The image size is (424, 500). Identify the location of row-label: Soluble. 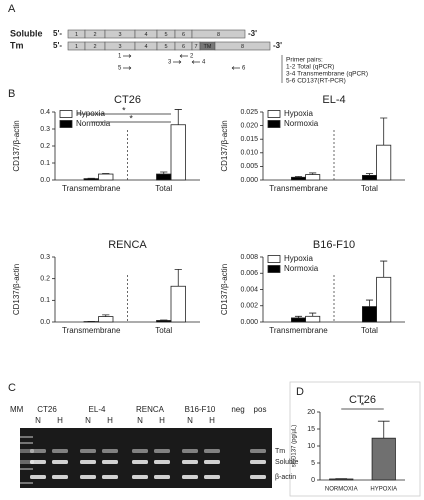
(26, 33).